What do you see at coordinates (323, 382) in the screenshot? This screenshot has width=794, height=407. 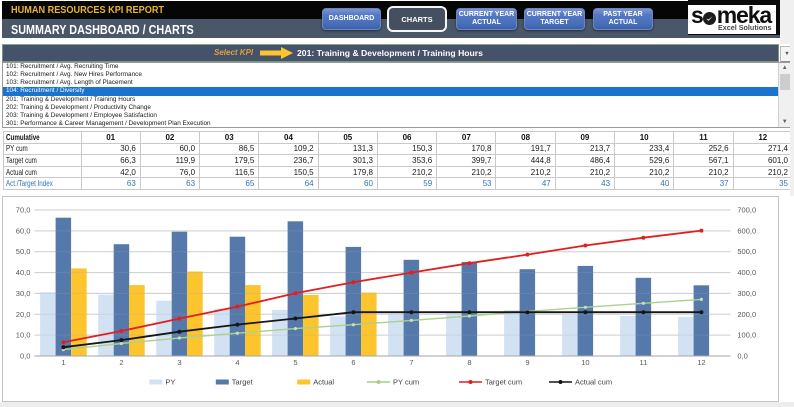 I see `svg-text: Actual` at bounding box center [323, 382].